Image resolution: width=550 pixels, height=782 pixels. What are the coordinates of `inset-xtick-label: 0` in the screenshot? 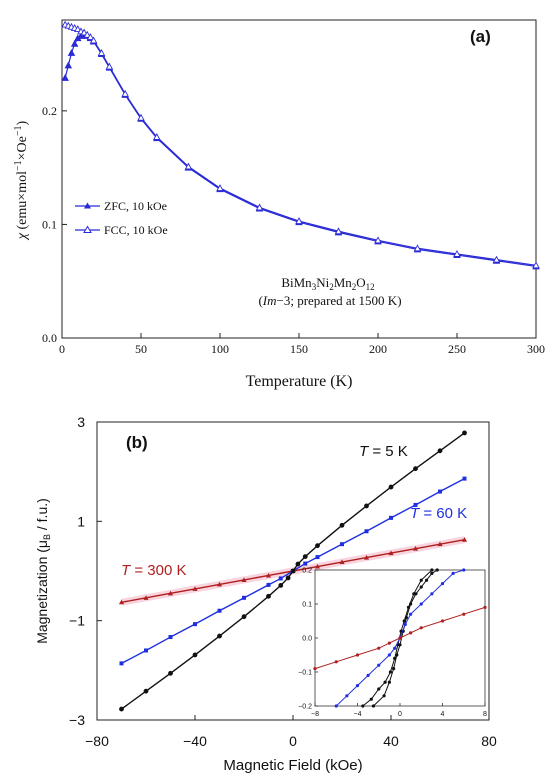 It's located at (400, 714).